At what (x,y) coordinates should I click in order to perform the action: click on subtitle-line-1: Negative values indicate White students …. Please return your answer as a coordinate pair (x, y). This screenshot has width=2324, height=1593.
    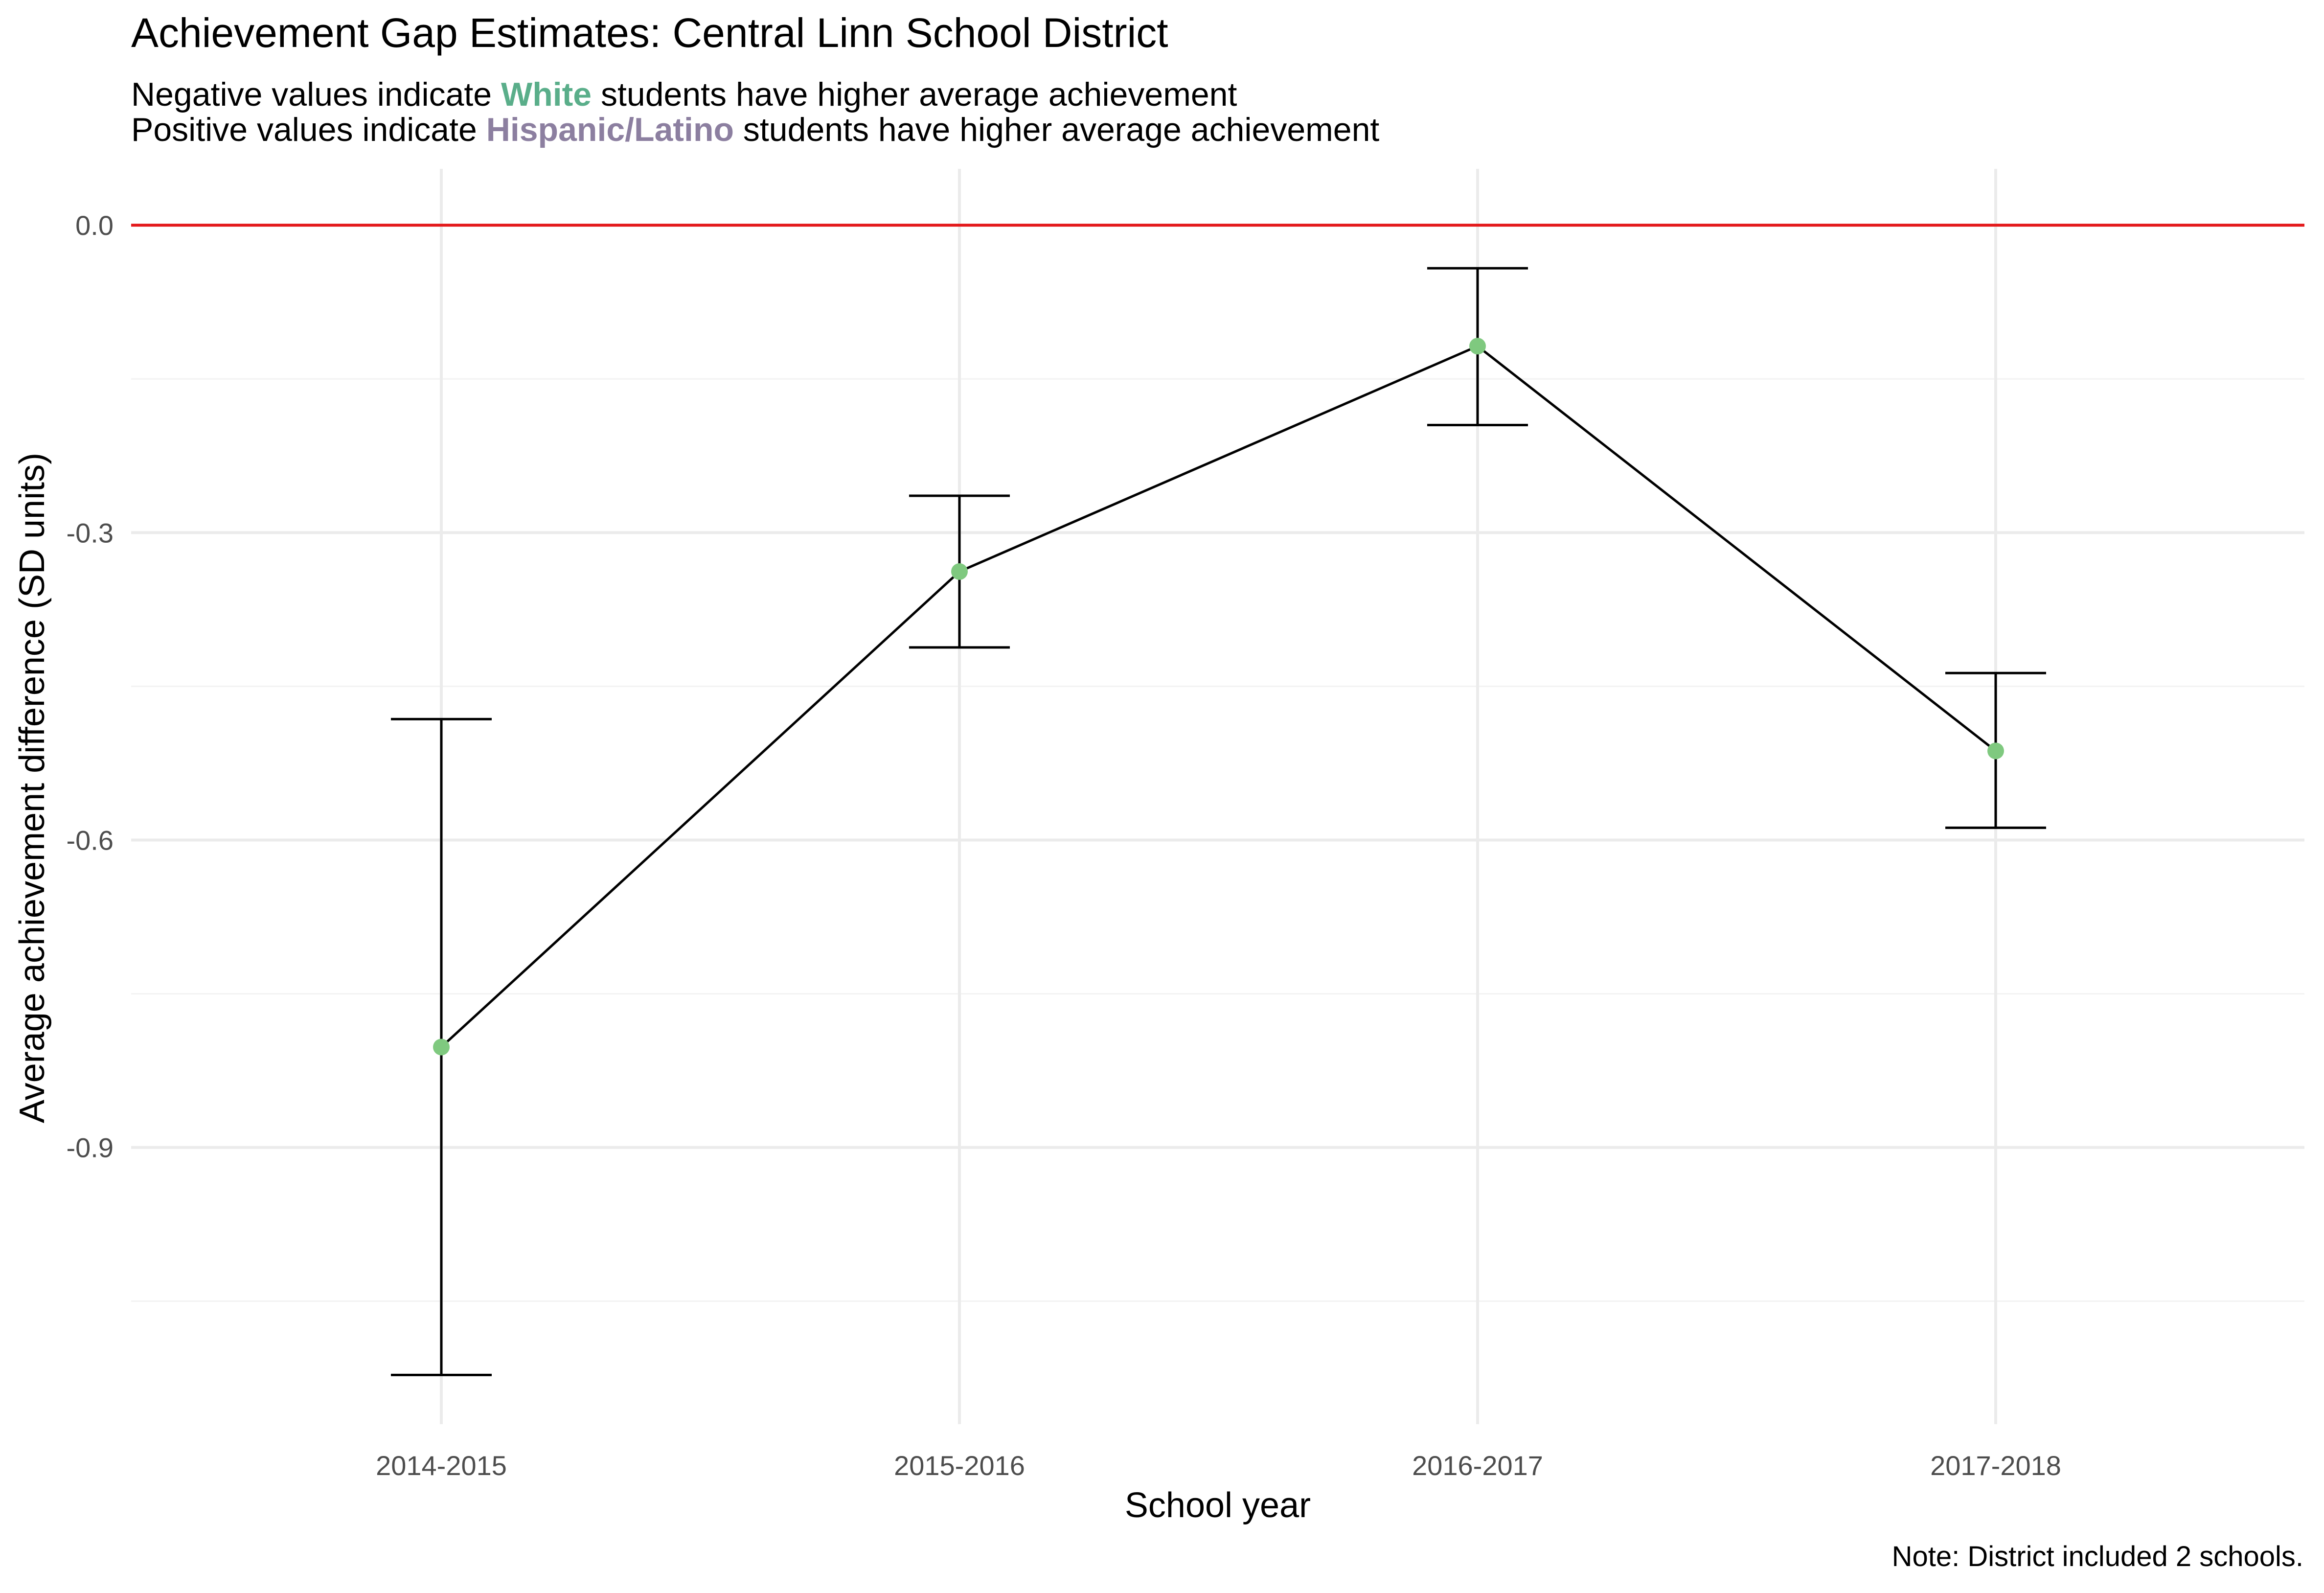
    Looking at the image, I should click on (684, 94).